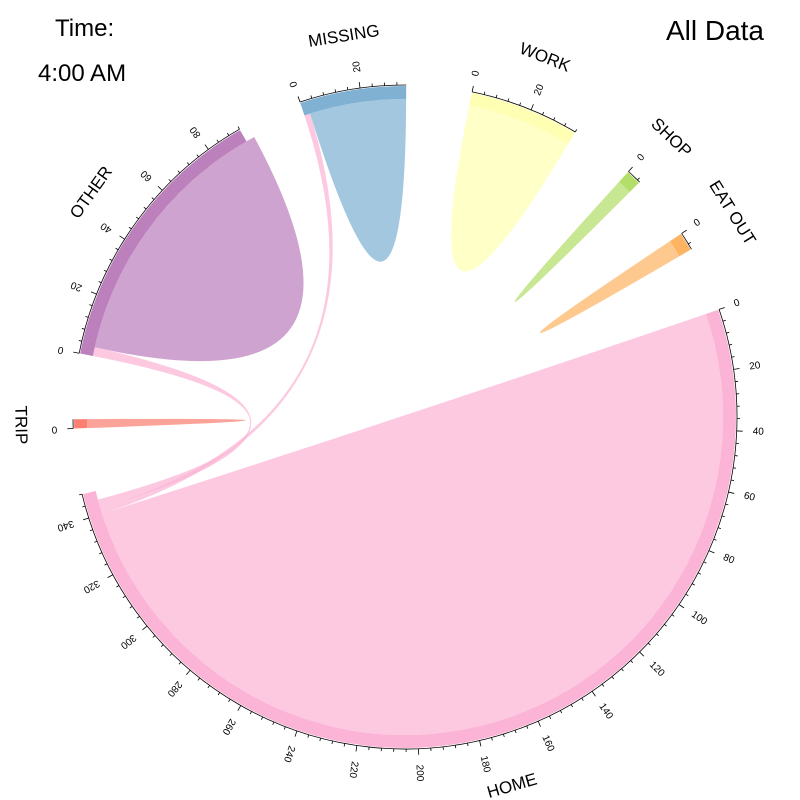 This screenshot has height=800, width=800. Describe the element at coordinates (485, 764) in the screenshot. I see `tick-label-home: 180` at that location.